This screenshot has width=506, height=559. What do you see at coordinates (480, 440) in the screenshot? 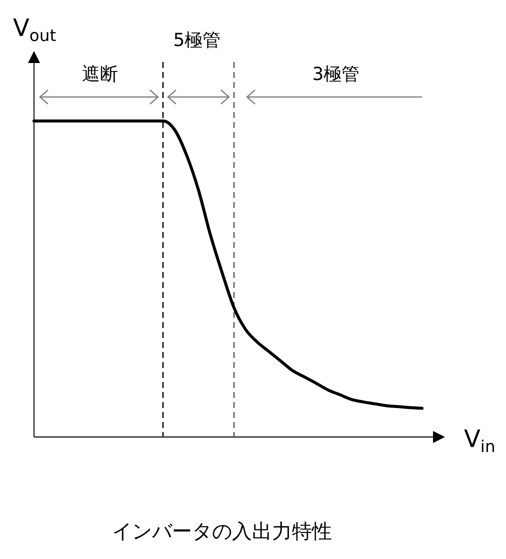
I see `x-axis-title: V$_{in}$` at bounding box center [480, 440].